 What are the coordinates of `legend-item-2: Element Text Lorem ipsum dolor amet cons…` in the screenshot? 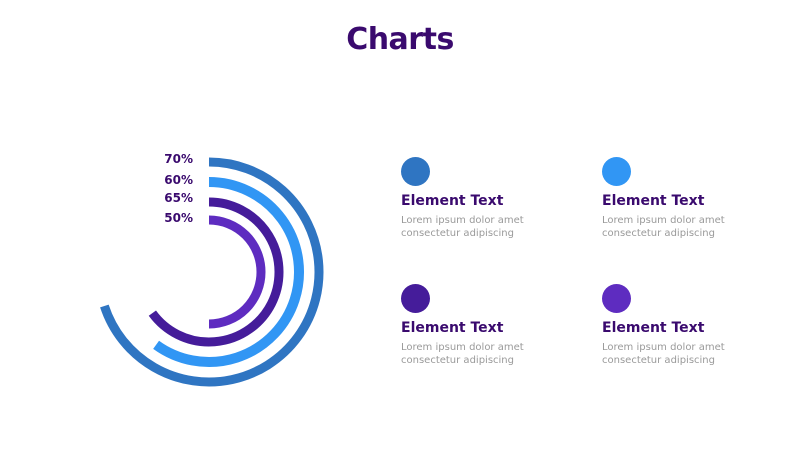 It's located at (682, 198).